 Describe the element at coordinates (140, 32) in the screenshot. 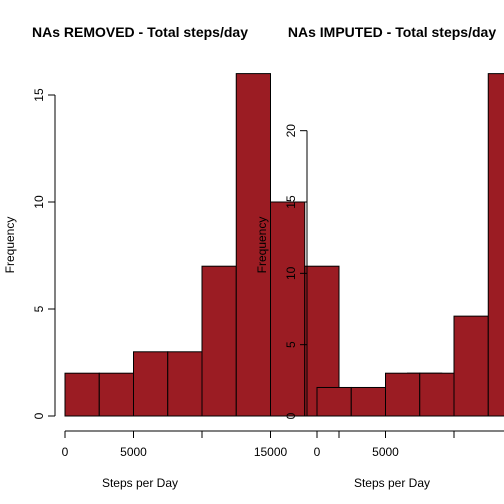

I see `chart-title: NAs REMOVED - Total steps/day` at that location.